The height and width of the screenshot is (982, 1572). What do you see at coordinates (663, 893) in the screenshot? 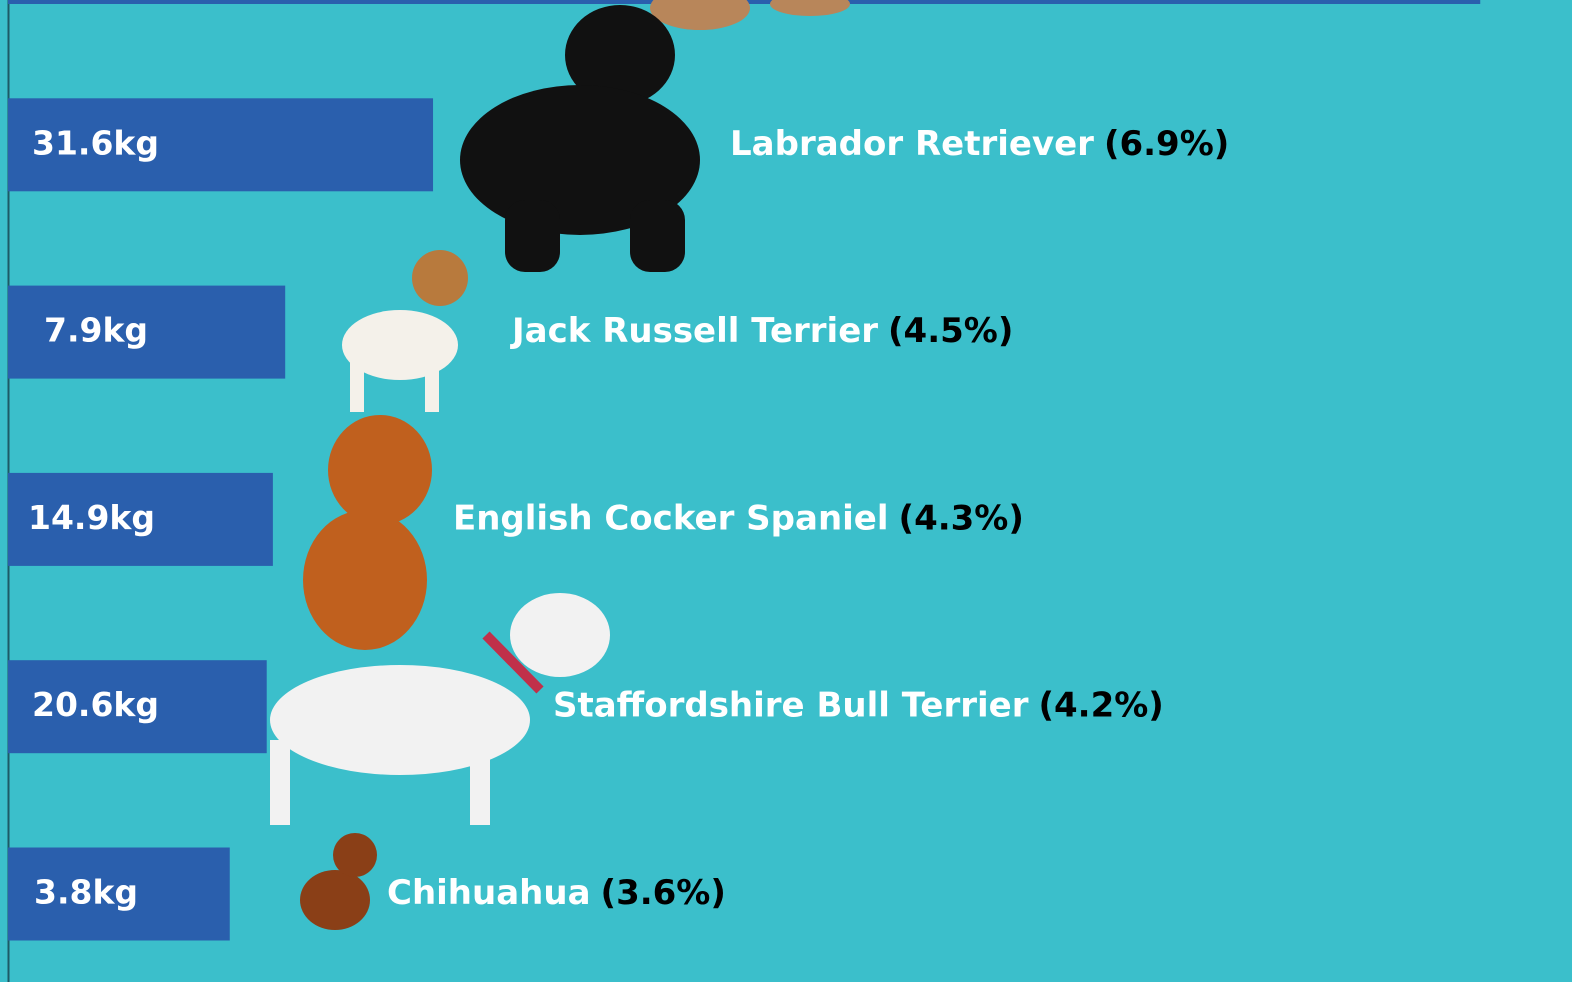
I see `value-label: (3.6%)` at bounding box center [663, 893].